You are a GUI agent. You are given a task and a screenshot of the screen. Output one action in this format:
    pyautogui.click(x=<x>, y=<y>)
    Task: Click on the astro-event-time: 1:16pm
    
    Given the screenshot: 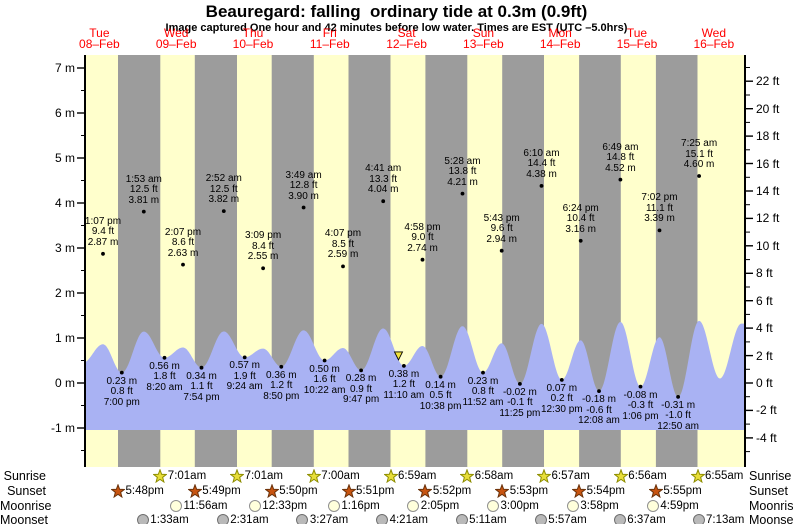 What is the action you would take?
    pyautogui.click(x=360, y=505)
    